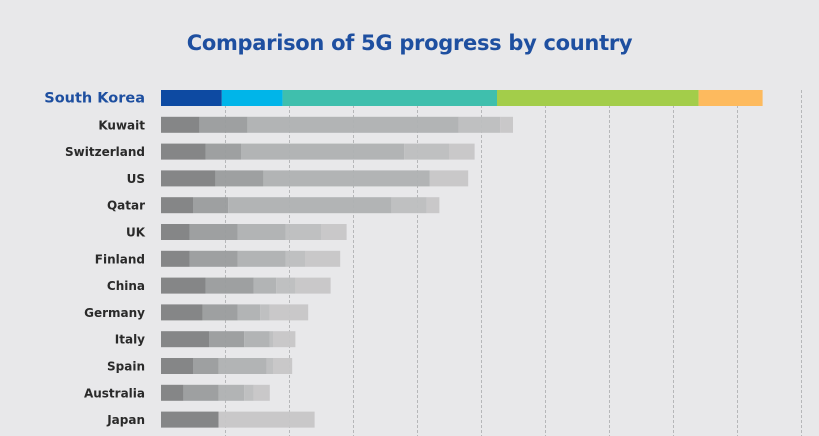  I want to click on category-label: Kuwait, so click(121, 125).